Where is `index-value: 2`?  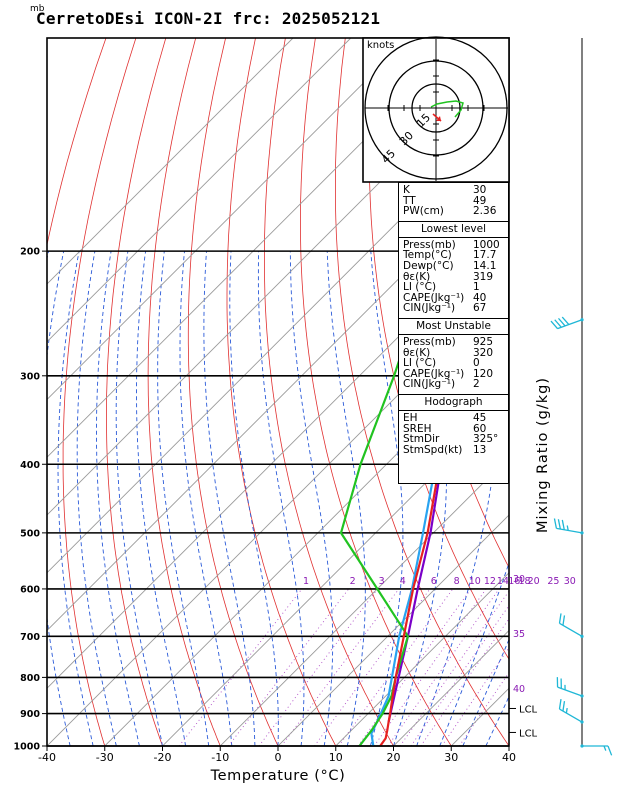 index-value: 2 is located at coordinates (476, 384).